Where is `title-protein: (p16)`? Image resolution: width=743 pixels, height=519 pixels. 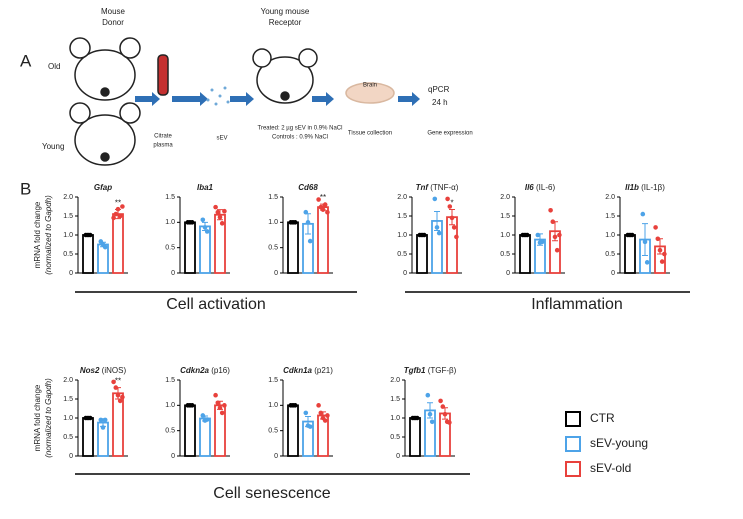 title-protein: (p16) is located at coordinates (220, 370).